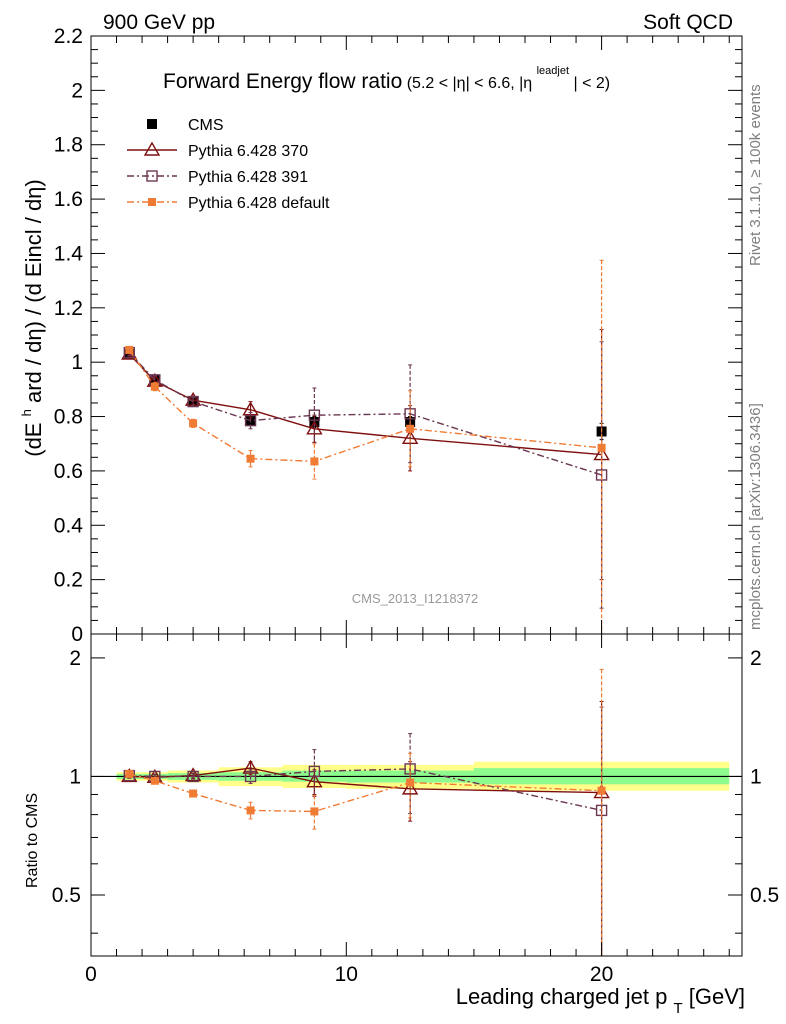 The image size is (786, 1024). I want to click on main-y-tick-label: 0.2, so click(68, 580).